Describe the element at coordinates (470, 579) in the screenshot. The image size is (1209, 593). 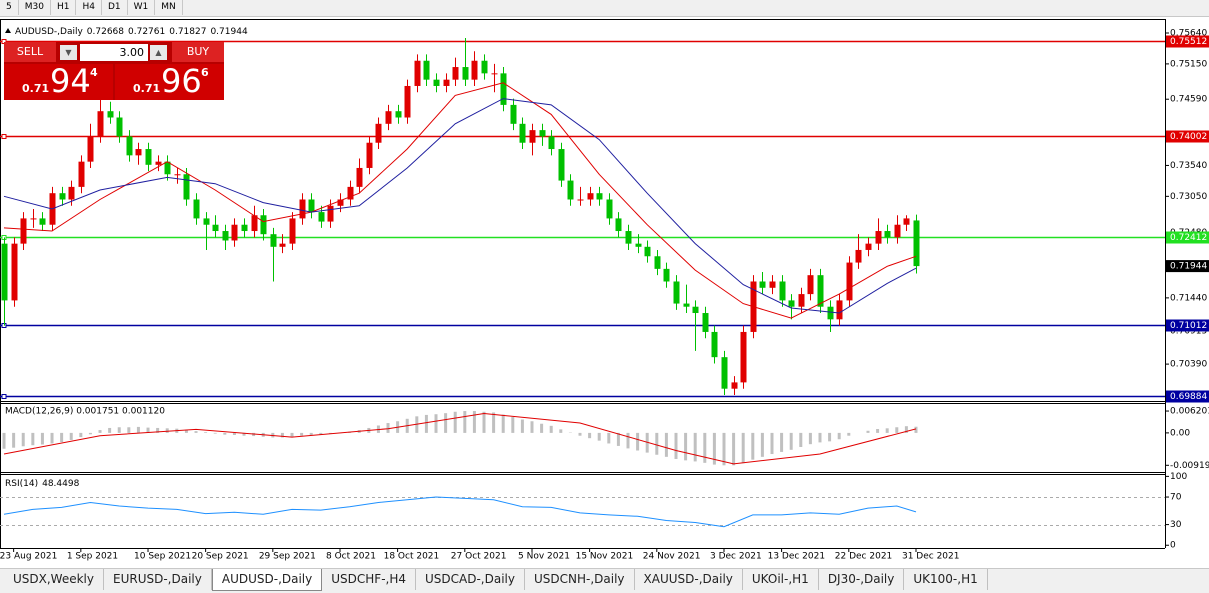
I see `chart-tab: USDCAD-,Daily` at that location.